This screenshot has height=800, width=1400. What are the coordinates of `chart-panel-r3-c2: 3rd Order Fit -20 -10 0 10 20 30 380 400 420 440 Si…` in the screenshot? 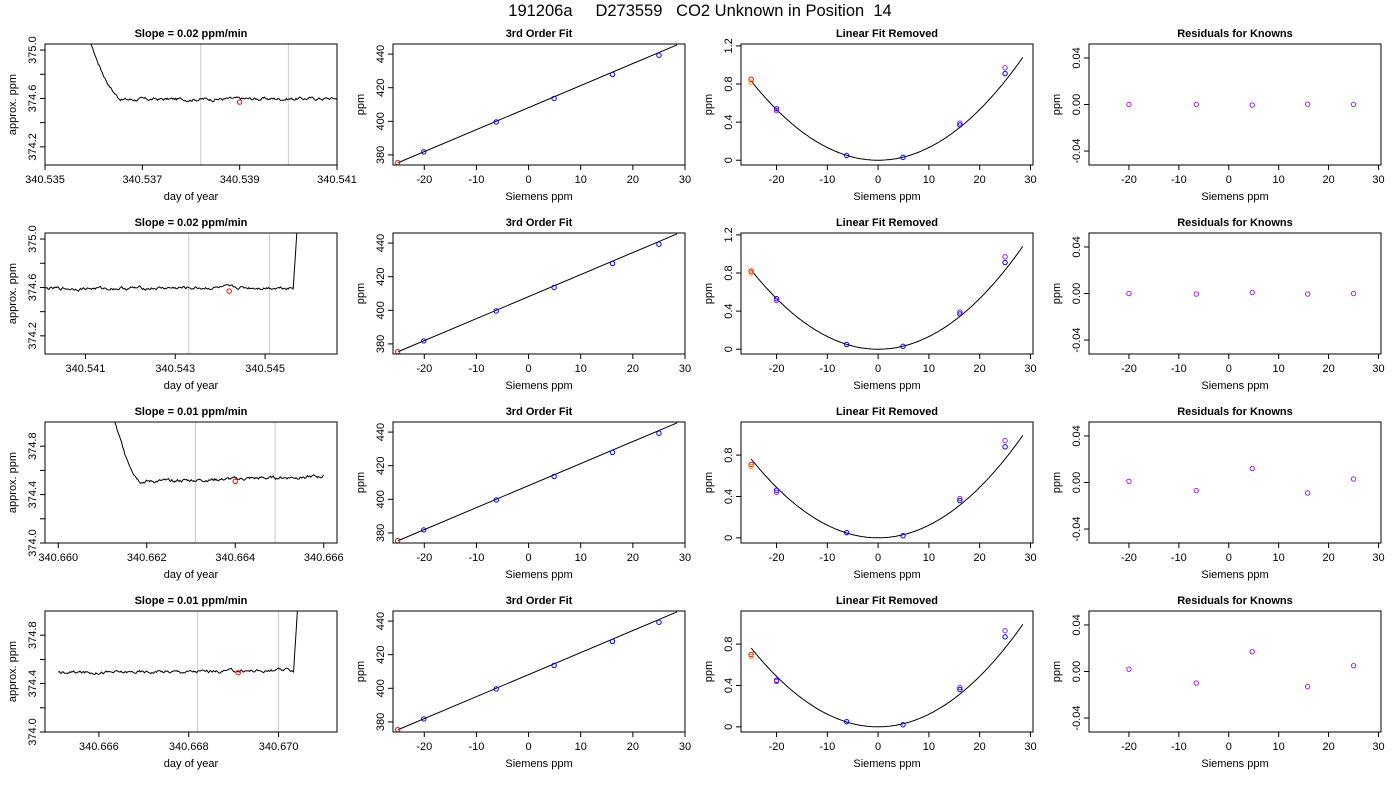 It's located at (523, 493).